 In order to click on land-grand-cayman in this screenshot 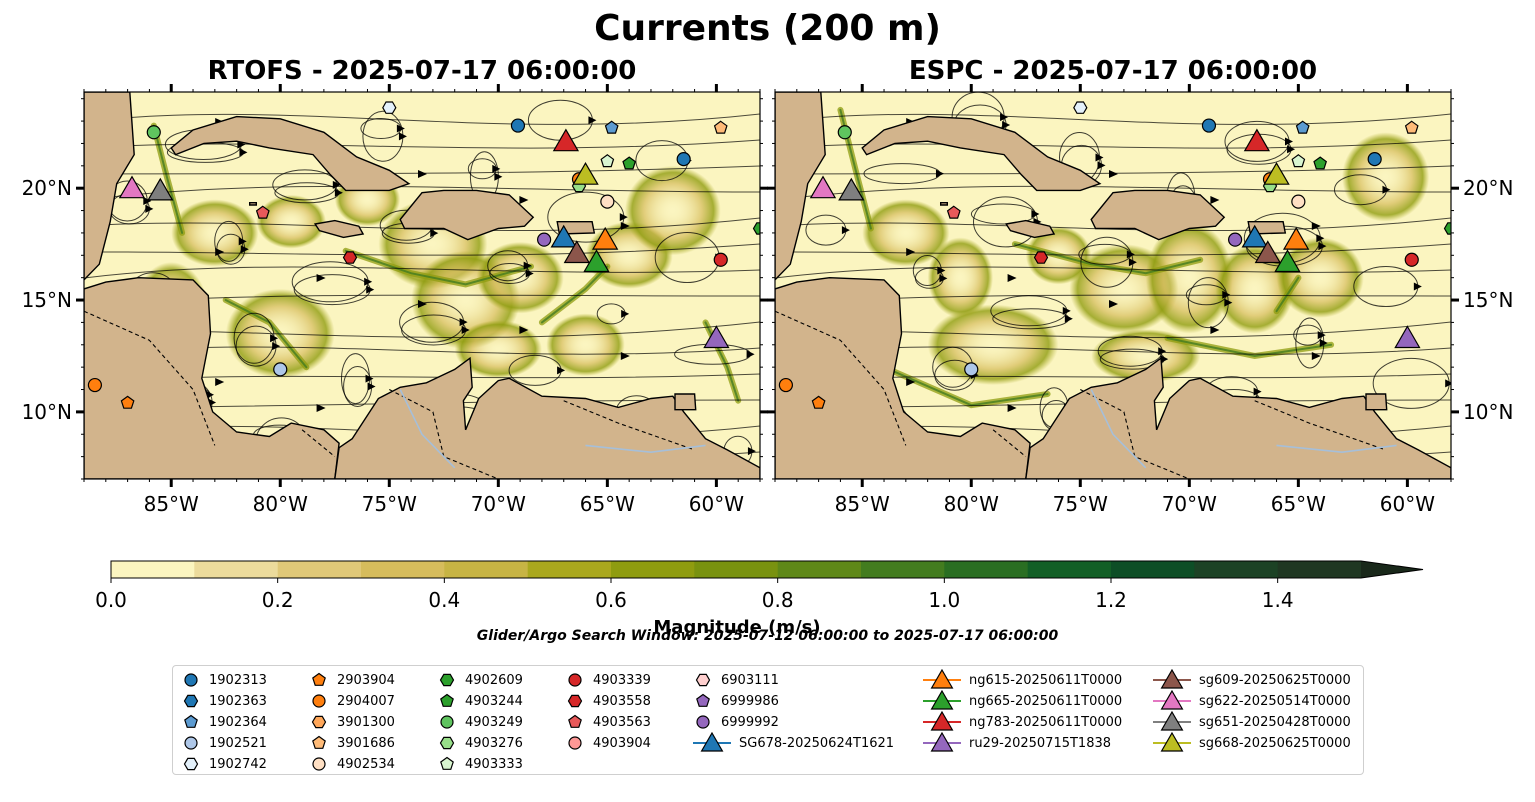, I will do `click(253, 204)`.